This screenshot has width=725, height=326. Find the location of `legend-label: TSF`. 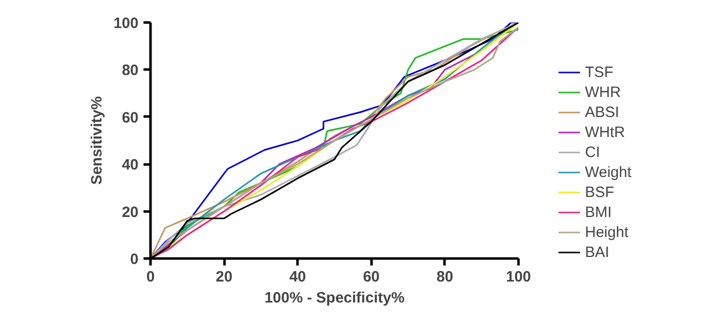

legend-label: TSF is located at coordinates (599, 72).